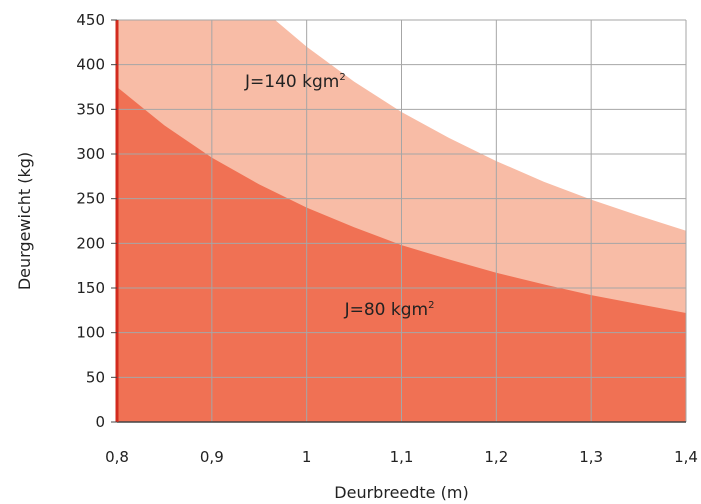  I want to click on x-tick-label: 1,2, so click(496, 457).